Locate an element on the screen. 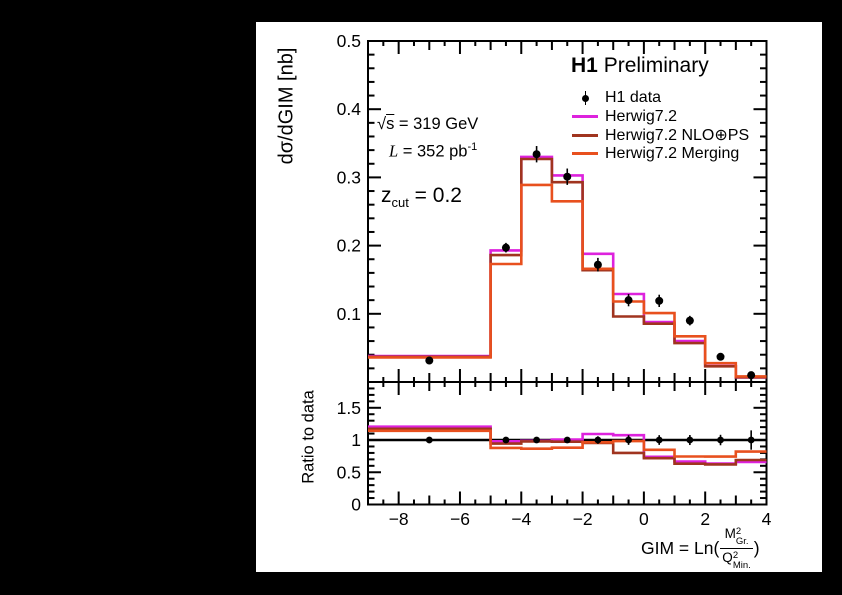 This screenshot has width=842, height=595. legend-entry-herwig-merging: Herwig7.2 Merging is located at coordinates (660, 154).